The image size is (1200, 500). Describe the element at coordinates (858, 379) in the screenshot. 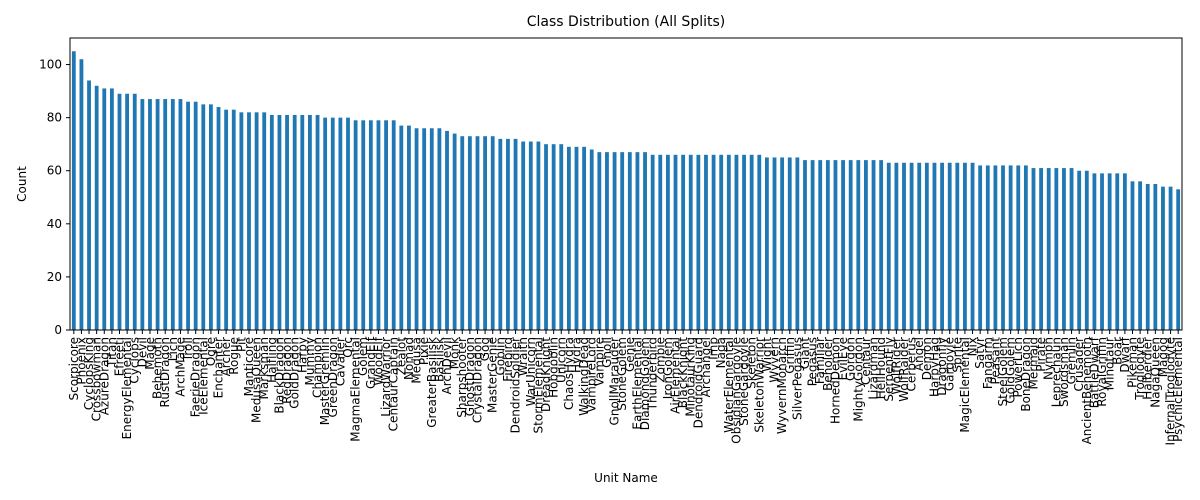

I see `x-tick-label: MightyGorgon` at that location.